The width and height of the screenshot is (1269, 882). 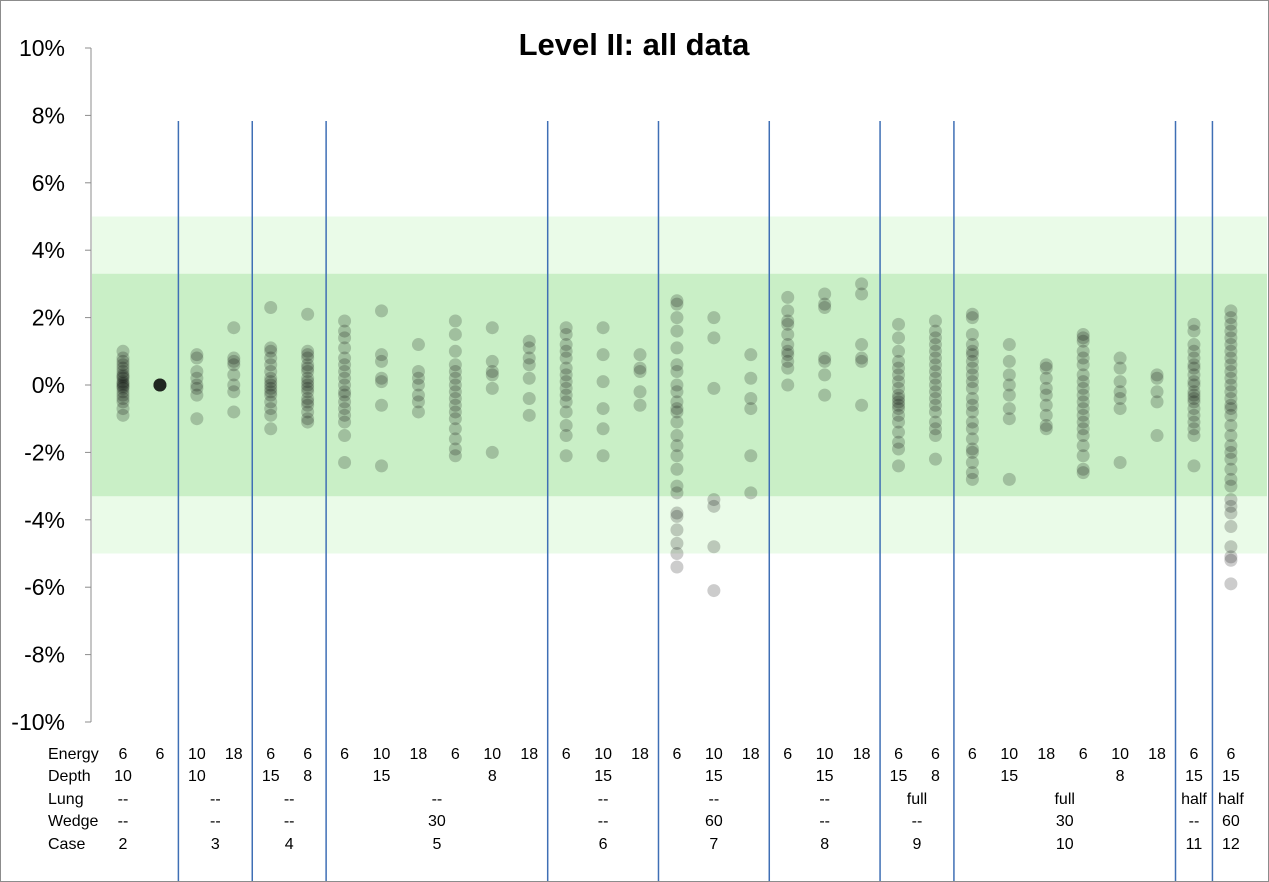 I want to click on depth-cell: 15, so click(x=825, y=776).